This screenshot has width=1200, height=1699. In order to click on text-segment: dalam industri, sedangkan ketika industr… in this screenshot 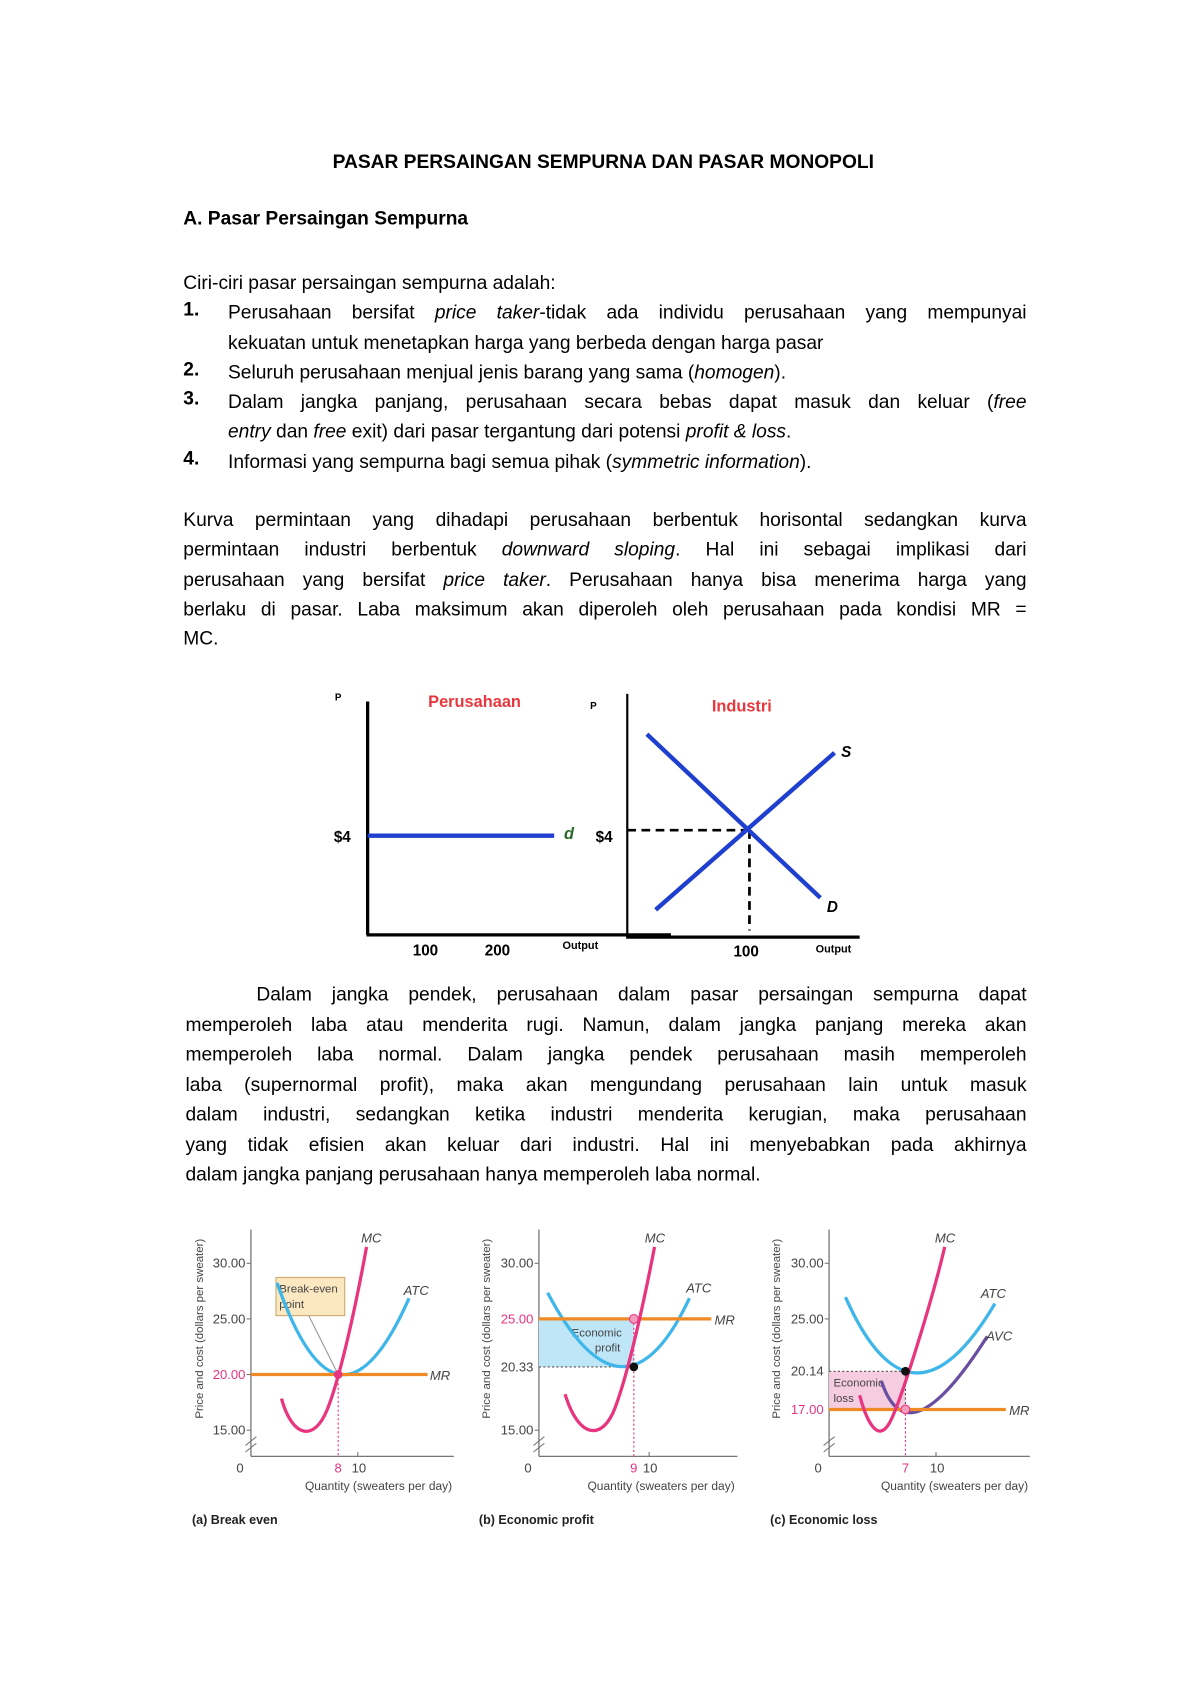, I will do `click(606, 1113)`.